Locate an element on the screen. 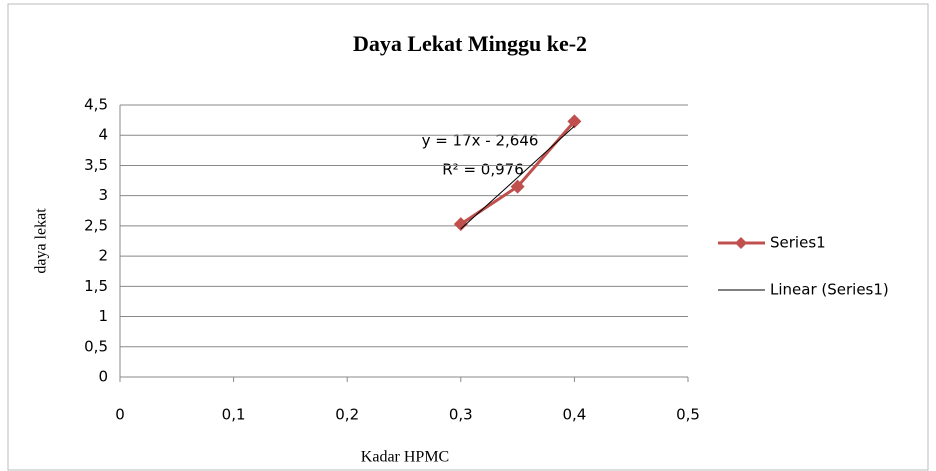 Image resolution: width=936 pixels, height=471 pixels. x-tick-label: 0 is located at coordinates (120, 415).